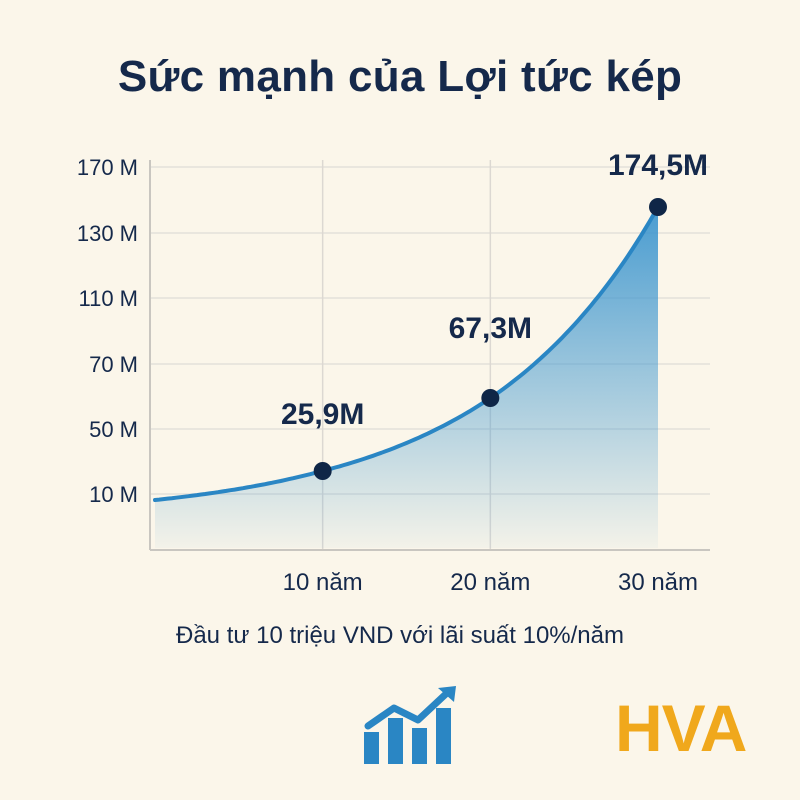  Describe the element at coordinates (113, 364) in the screenshot. I see `y-tick-label: 70 M` at that location.